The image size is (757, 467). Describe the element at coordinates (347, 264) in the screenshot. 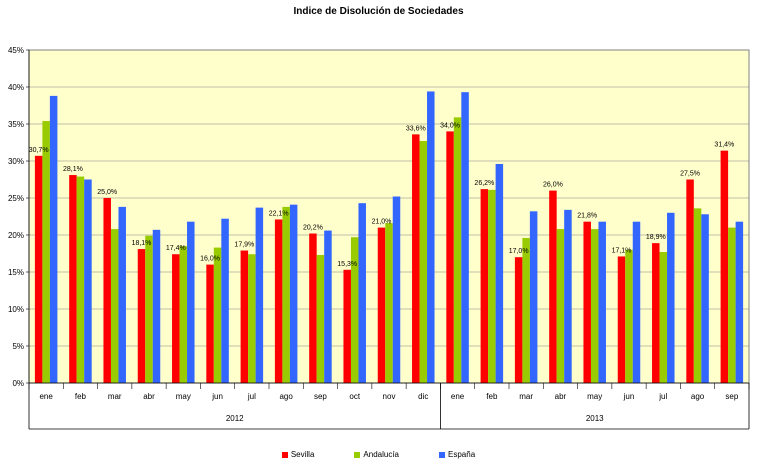

I see `data-label: 15,3%` at that location.